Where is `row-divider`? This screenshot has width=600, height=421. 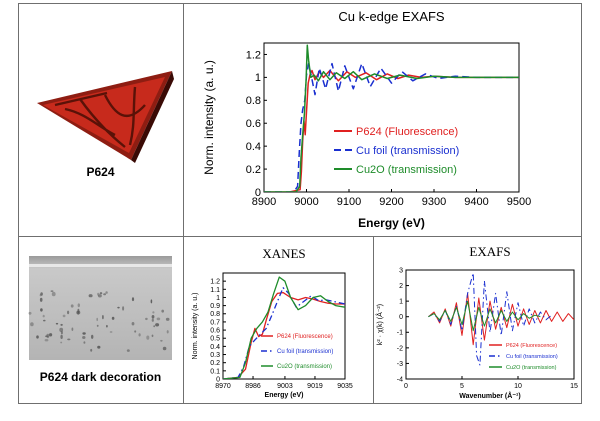
row-divider is located at coordinates (300, 236).